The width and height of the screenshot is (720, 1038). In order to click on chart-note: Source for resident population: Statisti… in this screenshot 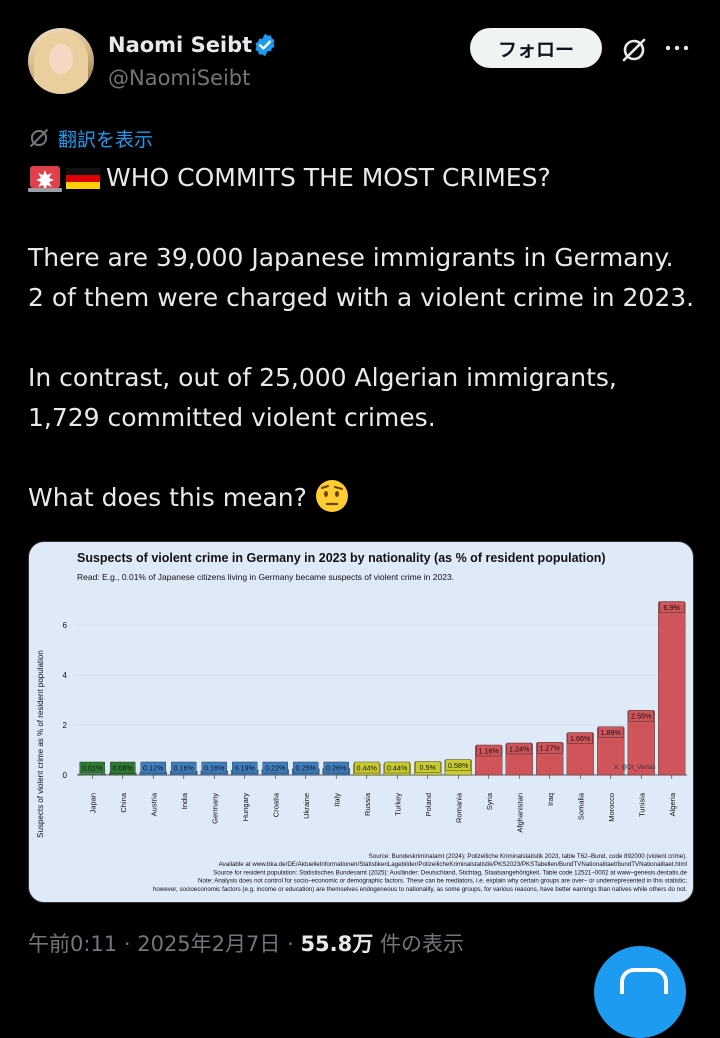, I will do `click(450, 872)`.